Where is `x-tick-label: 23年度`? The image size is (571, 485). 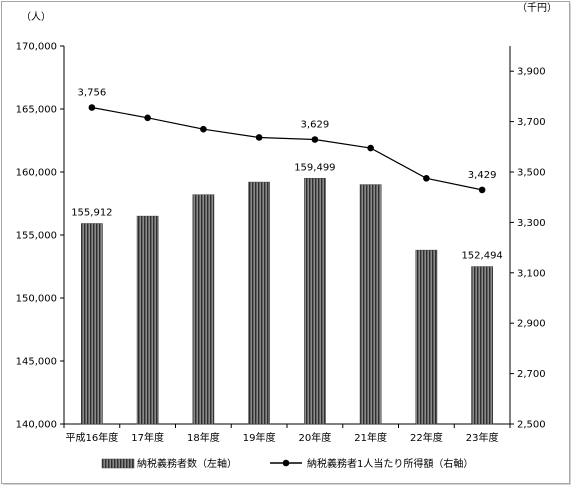 x-tick-label: 23年度 is located at coordinates (482, 437).